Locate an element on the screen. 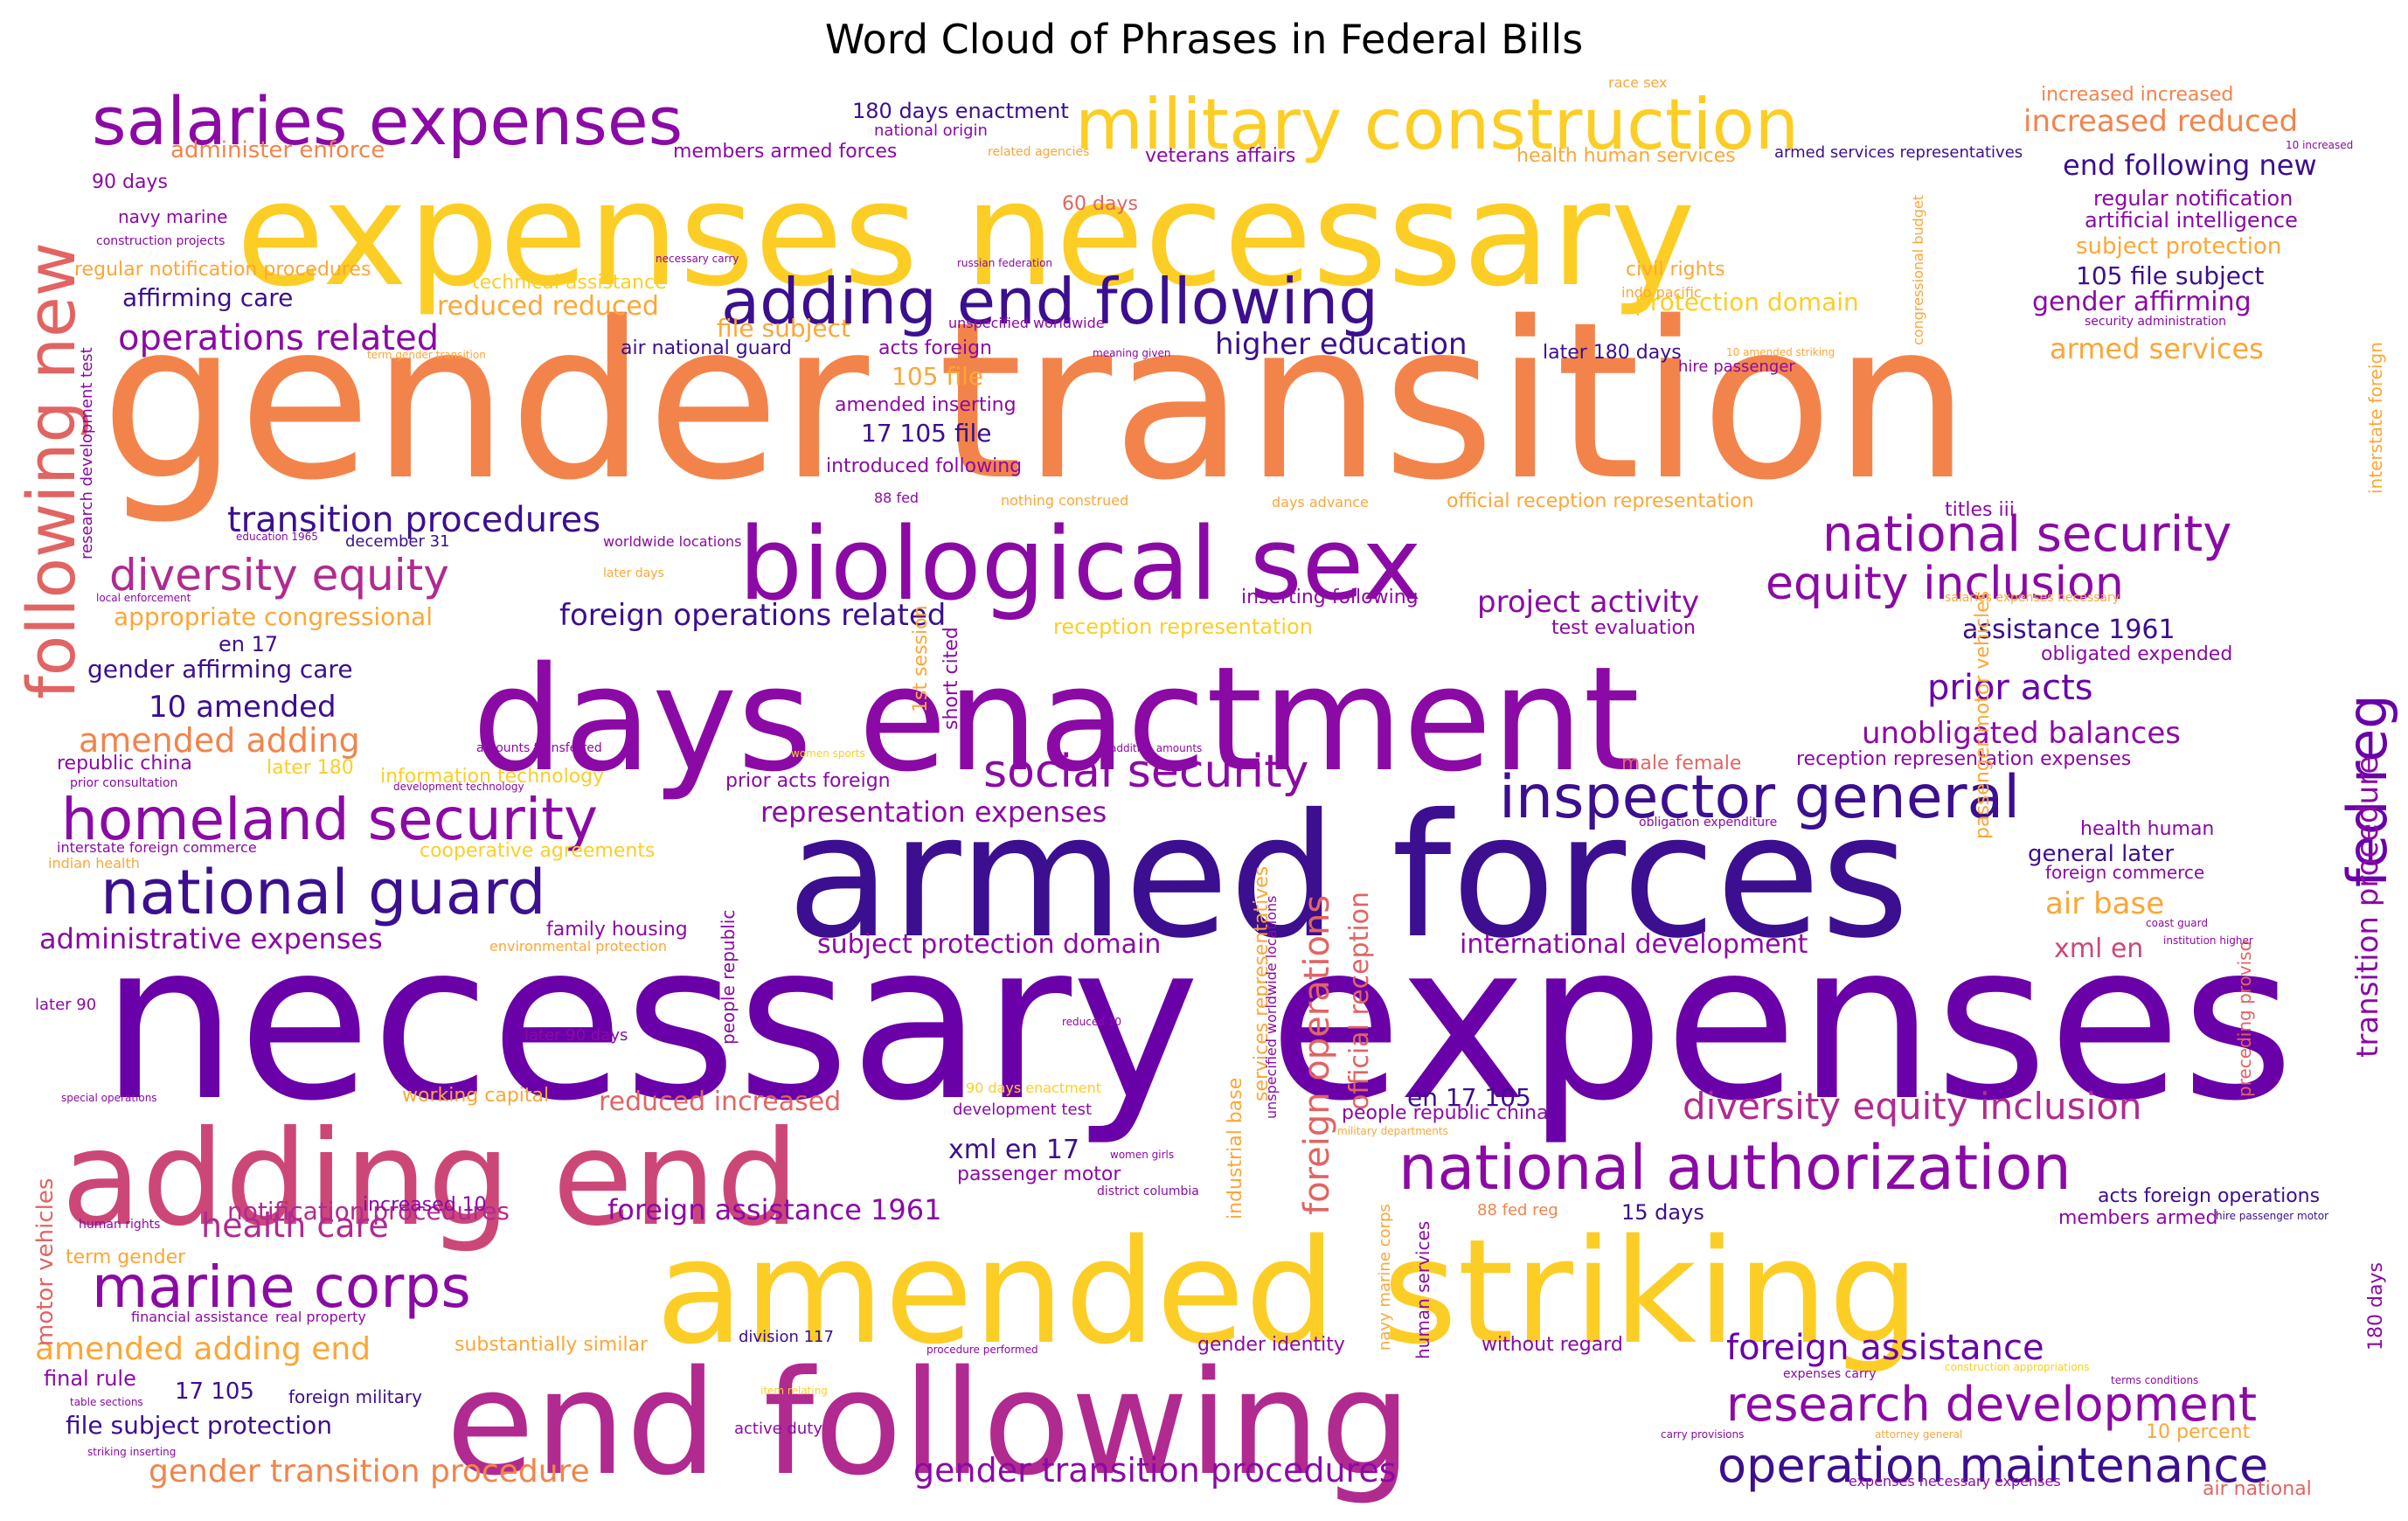  word-gender-identity: gender identity is located at coordinates (1271, 1345).